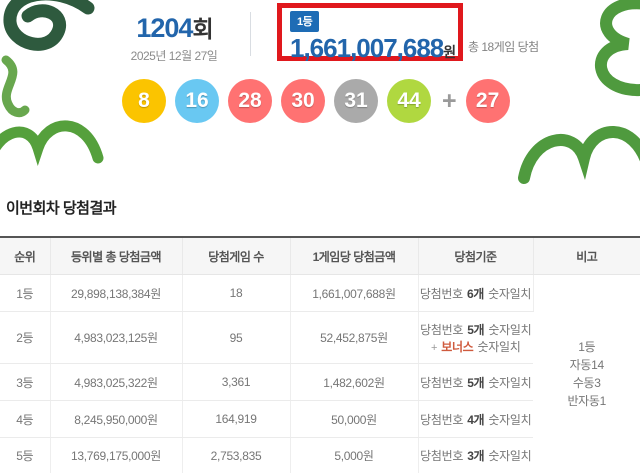 The image size is (640, 473). I want to click on first-prize-unit: 원, so click(449, 52).